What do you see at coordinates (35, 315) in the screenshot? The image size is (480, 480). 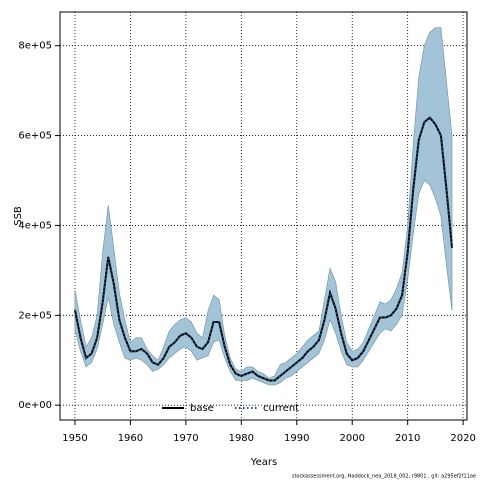 I see `y-tick-label: 2e+05` at bounding box center [35, 315].